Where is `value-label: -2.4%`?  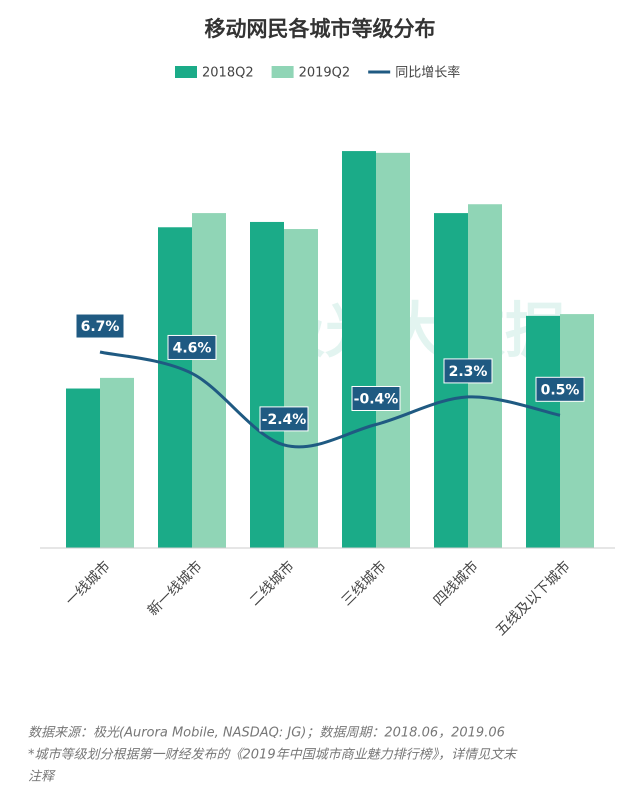
value-label: -2.4% is located at coordinates (284, 420).